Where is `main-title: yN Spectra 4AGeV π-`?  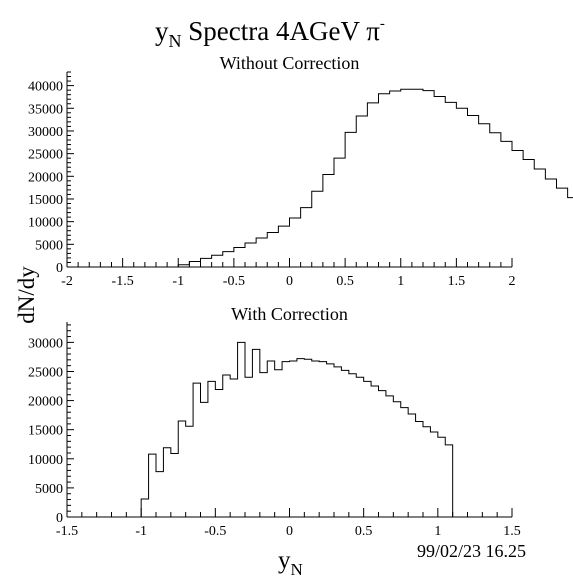
main-title: yN Spectra 4AGeV π- is located at coordinates (270, 33).